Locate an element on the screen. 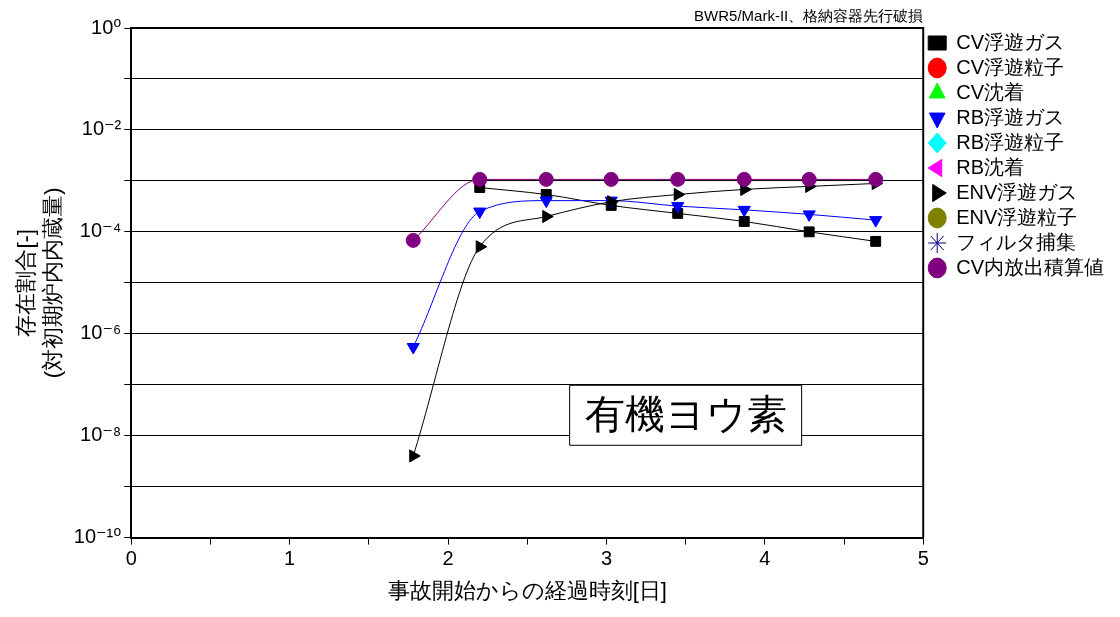  legend-label: CV内放出積算値 is located at coordinates (1030, 266).